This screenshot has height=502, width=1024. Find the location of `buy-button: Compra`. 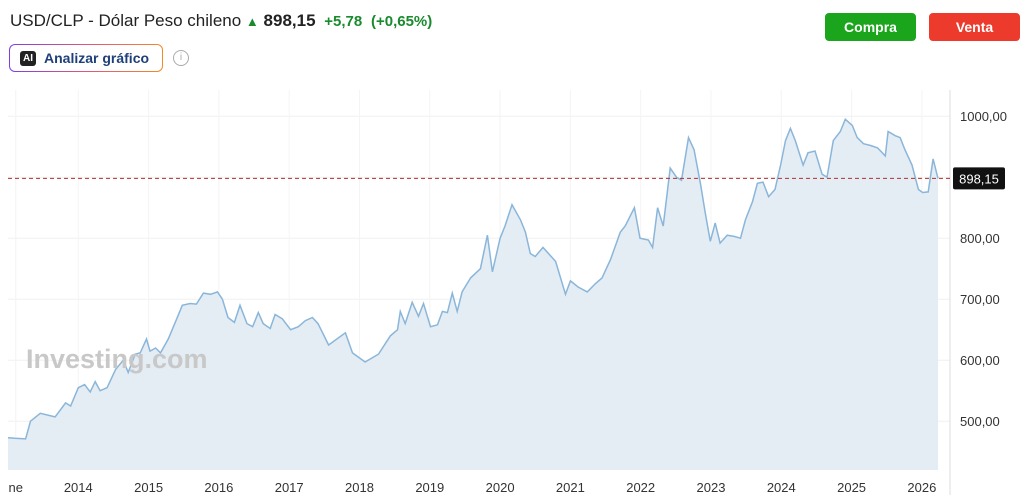

buy-button: Compra is located at coordinates (870, 27).